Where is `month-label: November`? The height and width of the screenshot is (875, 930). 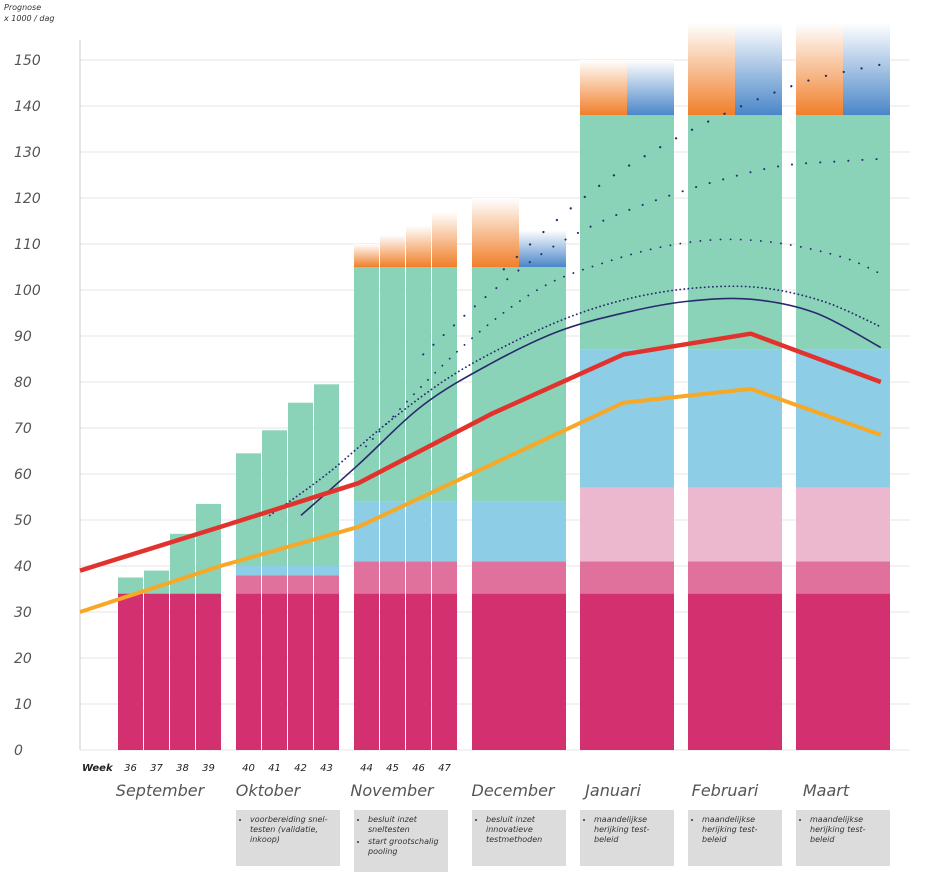 month-label: November is located at coordinates (392, 790).